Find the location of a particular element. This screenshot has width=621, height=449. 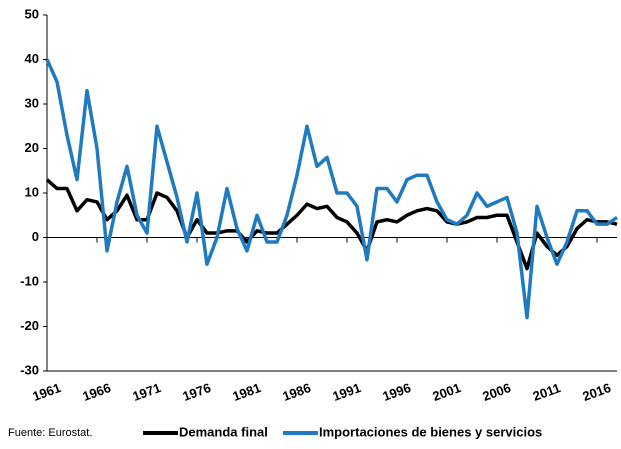

y-tick-label: -30 is located at coordinates (29, 369).